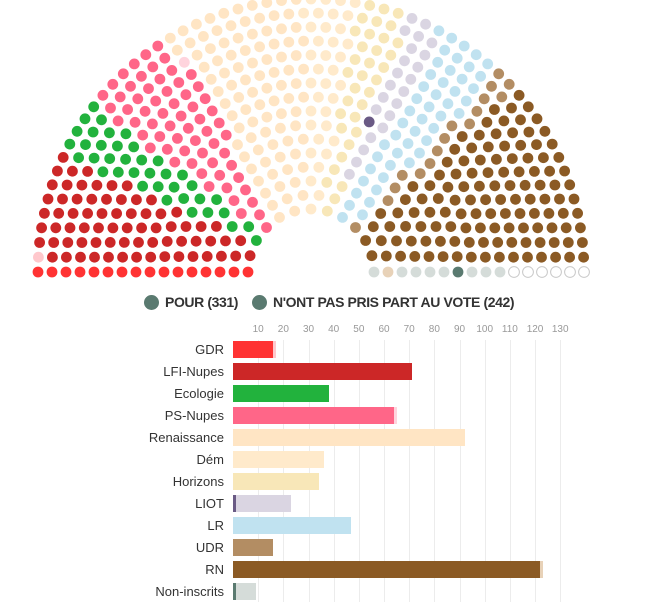  What do you see at coordinates (325, 594) in the screenshot?
I see `bar-row: Non-inscrits` at bounding box center [325, 594].